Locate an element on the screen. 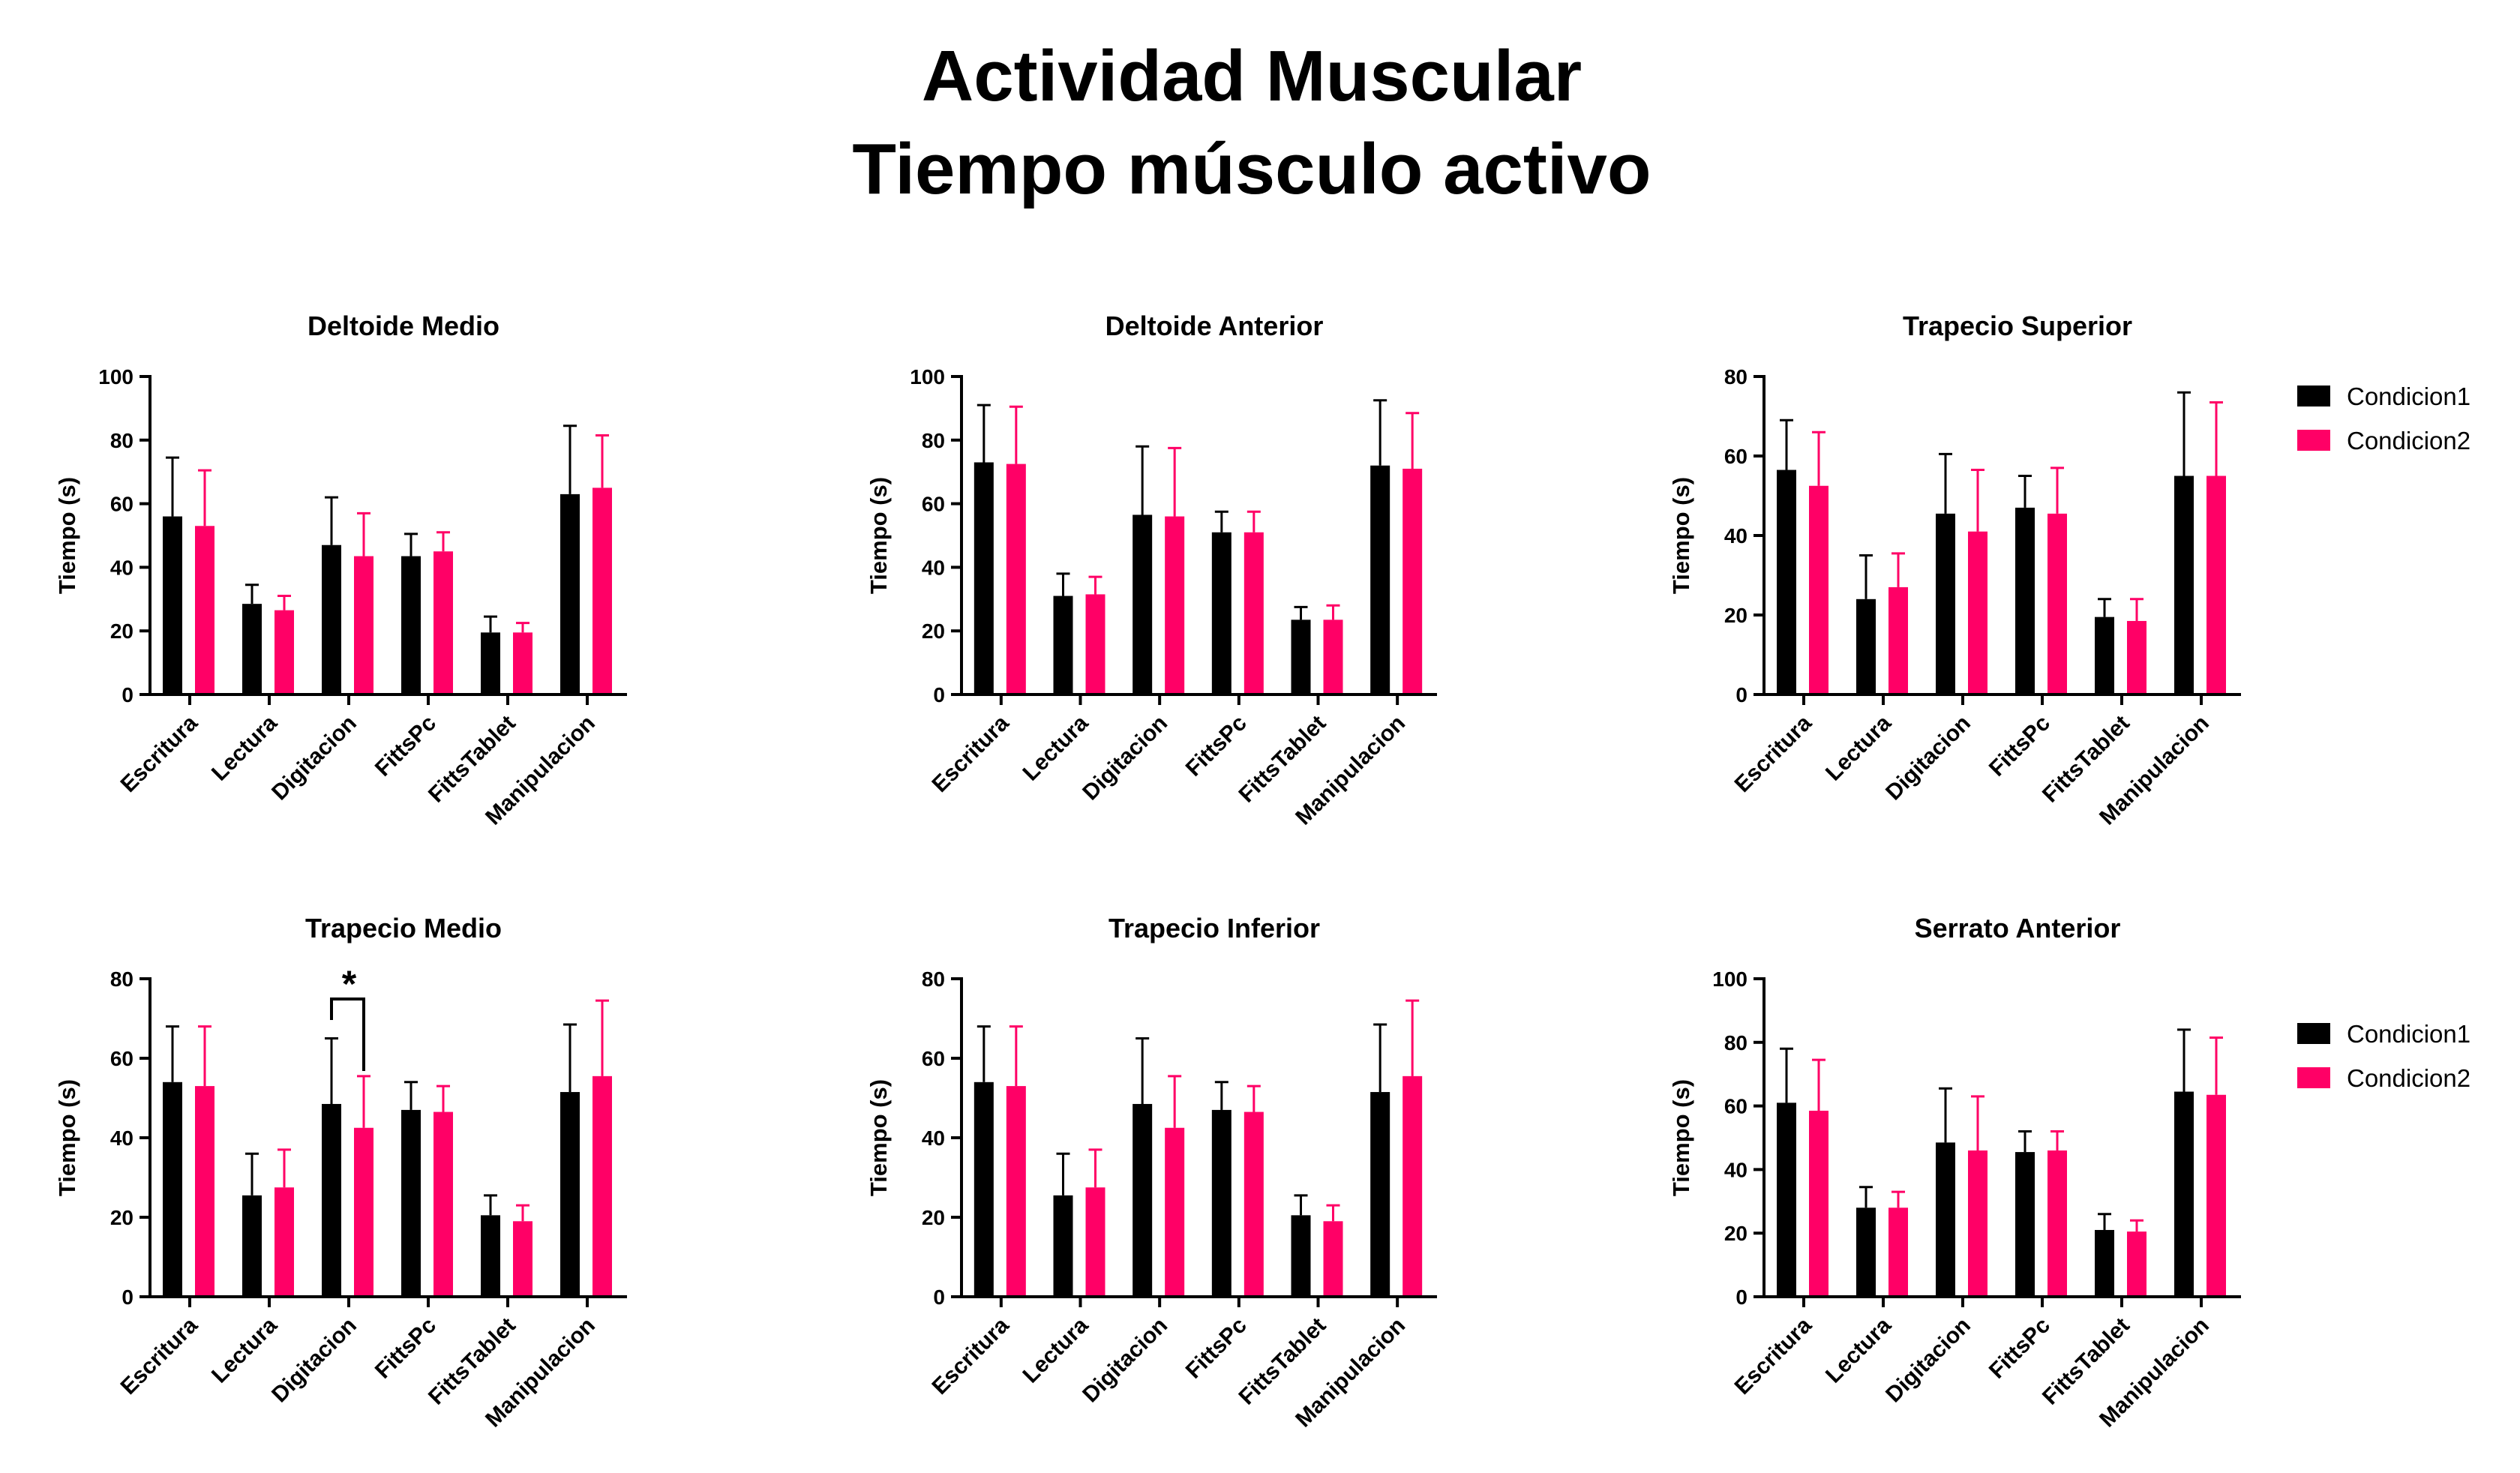  figure-title-line2: Tiempo músculo activo is located at coordinates (1252, 169).